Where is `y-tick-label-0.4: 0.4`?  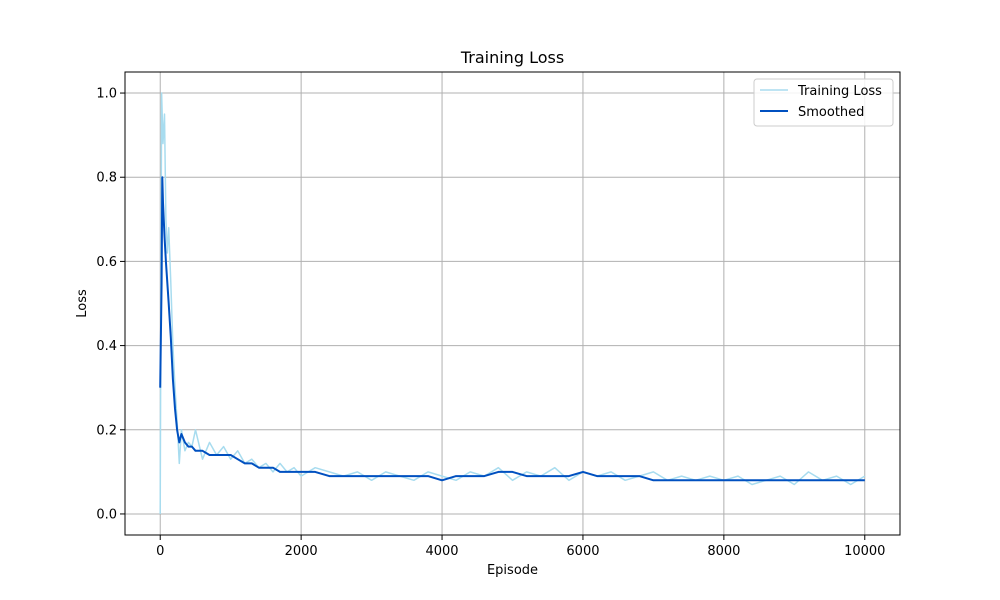 y-tick-label-0.4: 0.4 is located at coordinates (106, 346).